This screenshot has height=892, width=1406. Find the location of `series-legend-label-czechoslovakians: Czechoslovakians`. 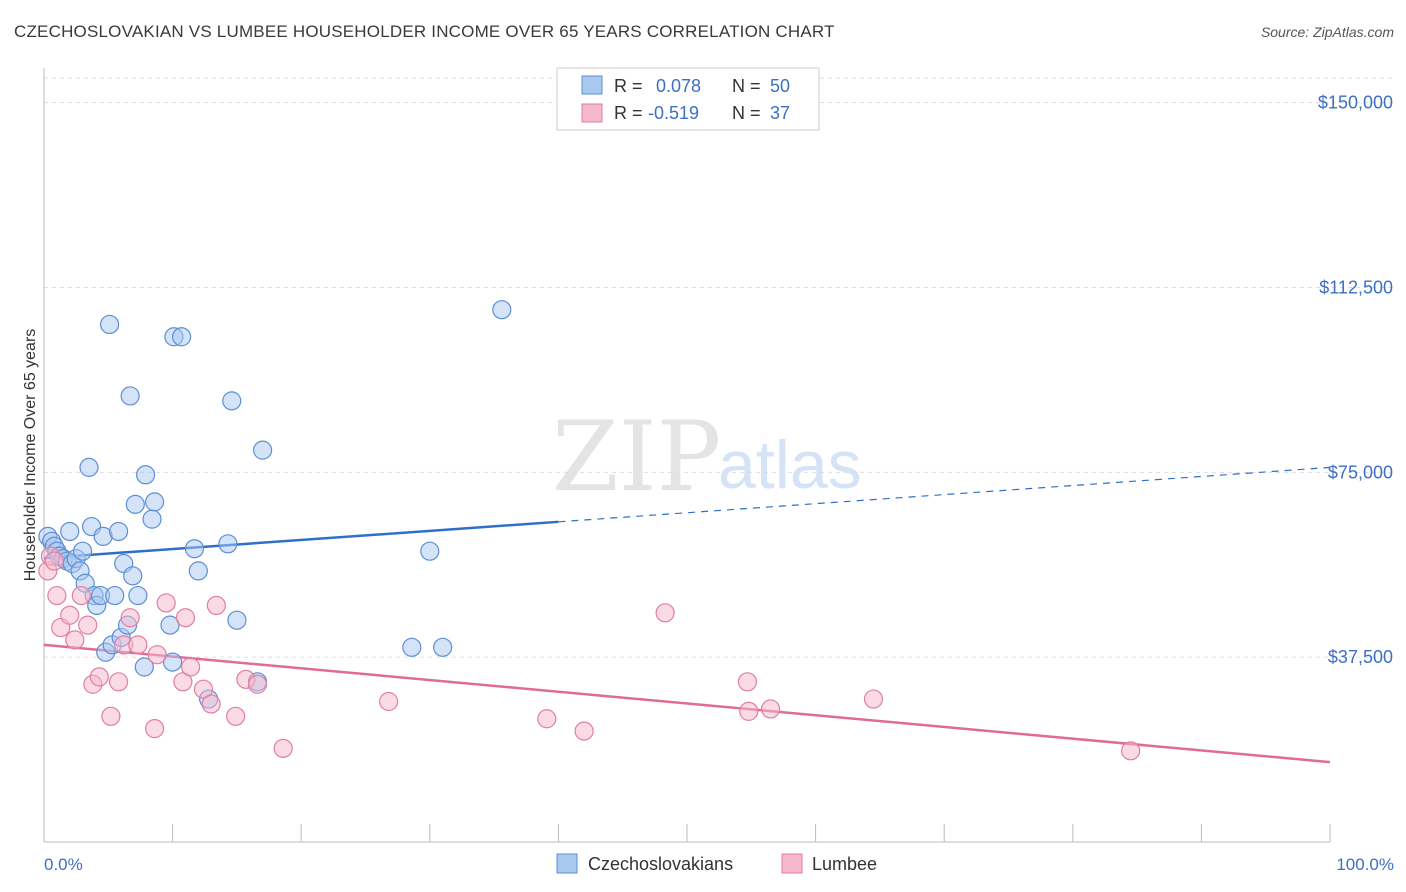

series-legend-label-czechoslovakians: Czechoslovakians is located at coordinates (660, 864).